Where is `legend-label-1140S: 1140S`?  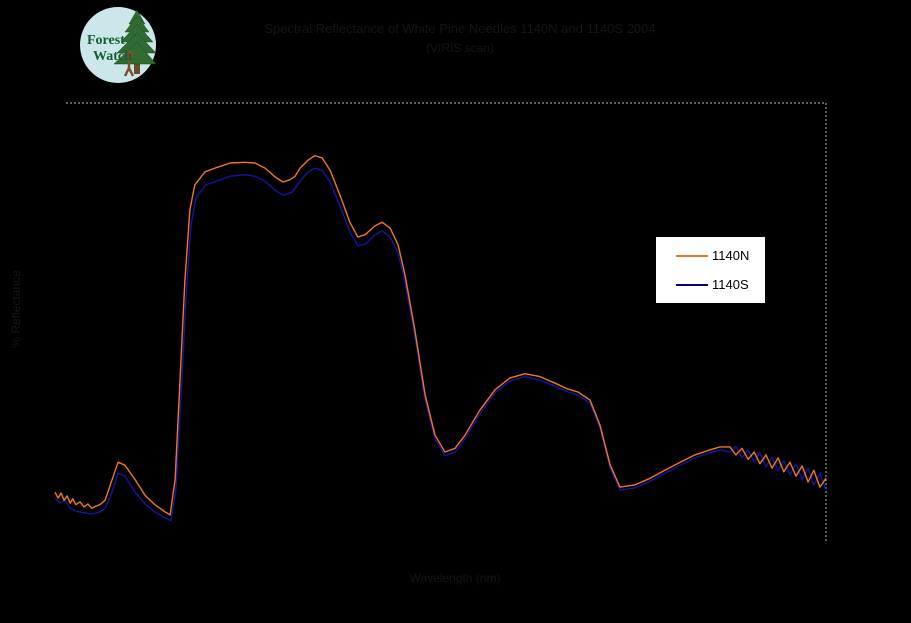
legend-label-1140S: 1140S is located at coordinates (730, 284).